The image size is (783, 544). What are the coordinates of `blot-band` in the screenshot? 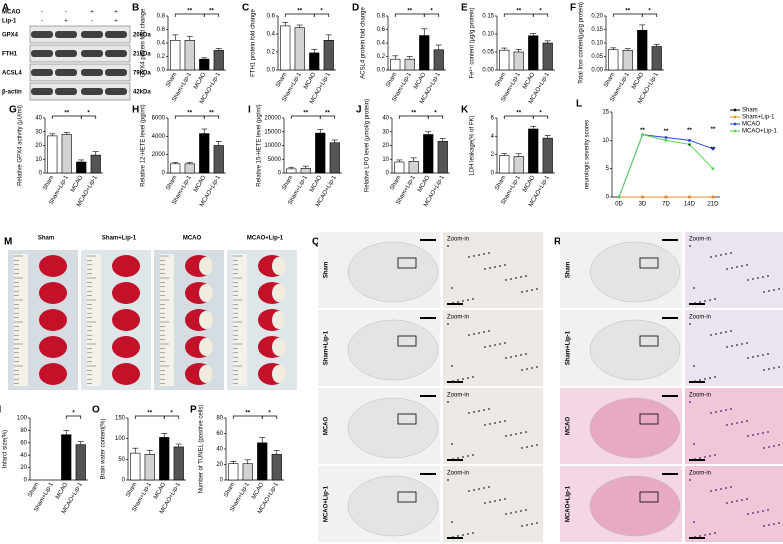 It's located at (42, 34).